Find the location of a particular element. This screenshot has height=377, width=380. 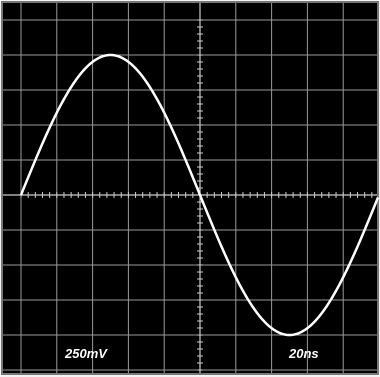

time-per-division: 20ns is located at coordinates (303, 353).